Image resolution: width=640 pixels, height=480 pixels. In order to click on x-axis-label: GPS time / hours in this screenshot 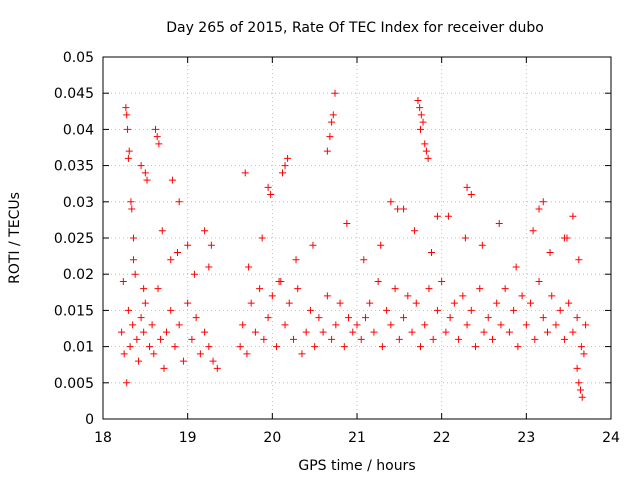, I will do `click(356, 466)`.